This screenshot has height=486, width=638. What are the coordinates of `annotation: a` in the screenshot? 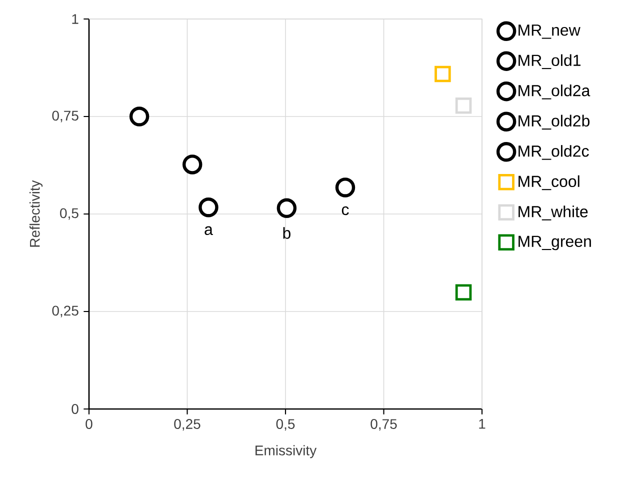 It's located at (208, 231).